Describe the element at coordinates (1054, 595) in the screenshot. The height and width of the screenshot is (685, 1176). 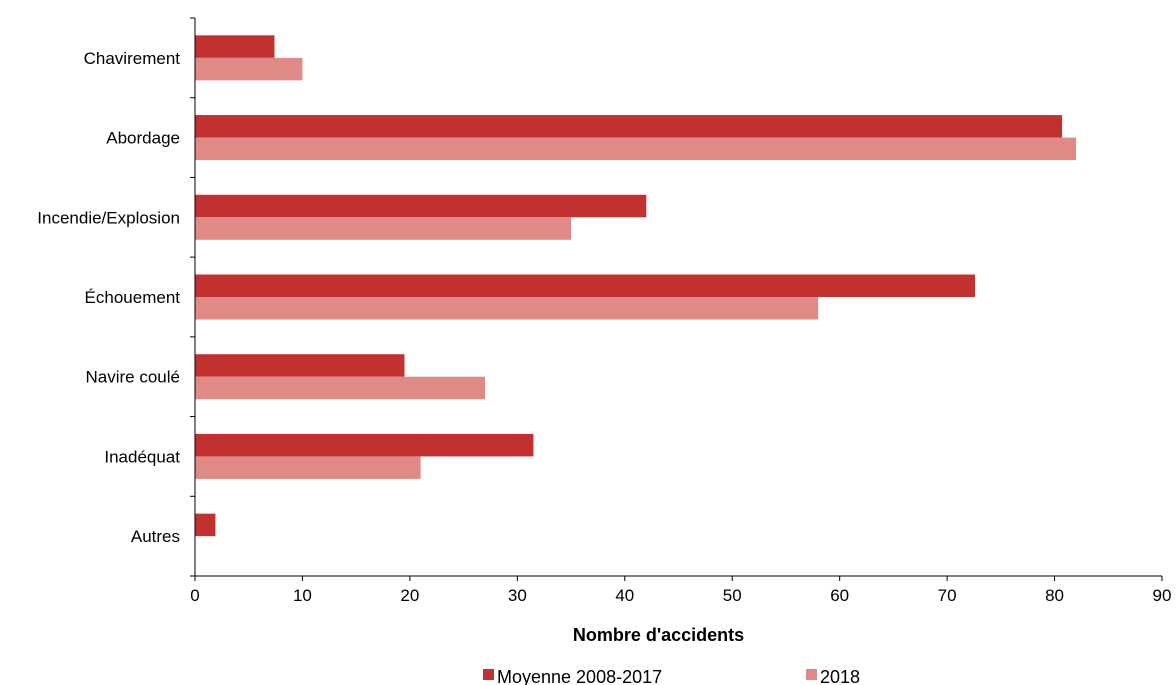
I see `x-tick-label: 80` at that location.